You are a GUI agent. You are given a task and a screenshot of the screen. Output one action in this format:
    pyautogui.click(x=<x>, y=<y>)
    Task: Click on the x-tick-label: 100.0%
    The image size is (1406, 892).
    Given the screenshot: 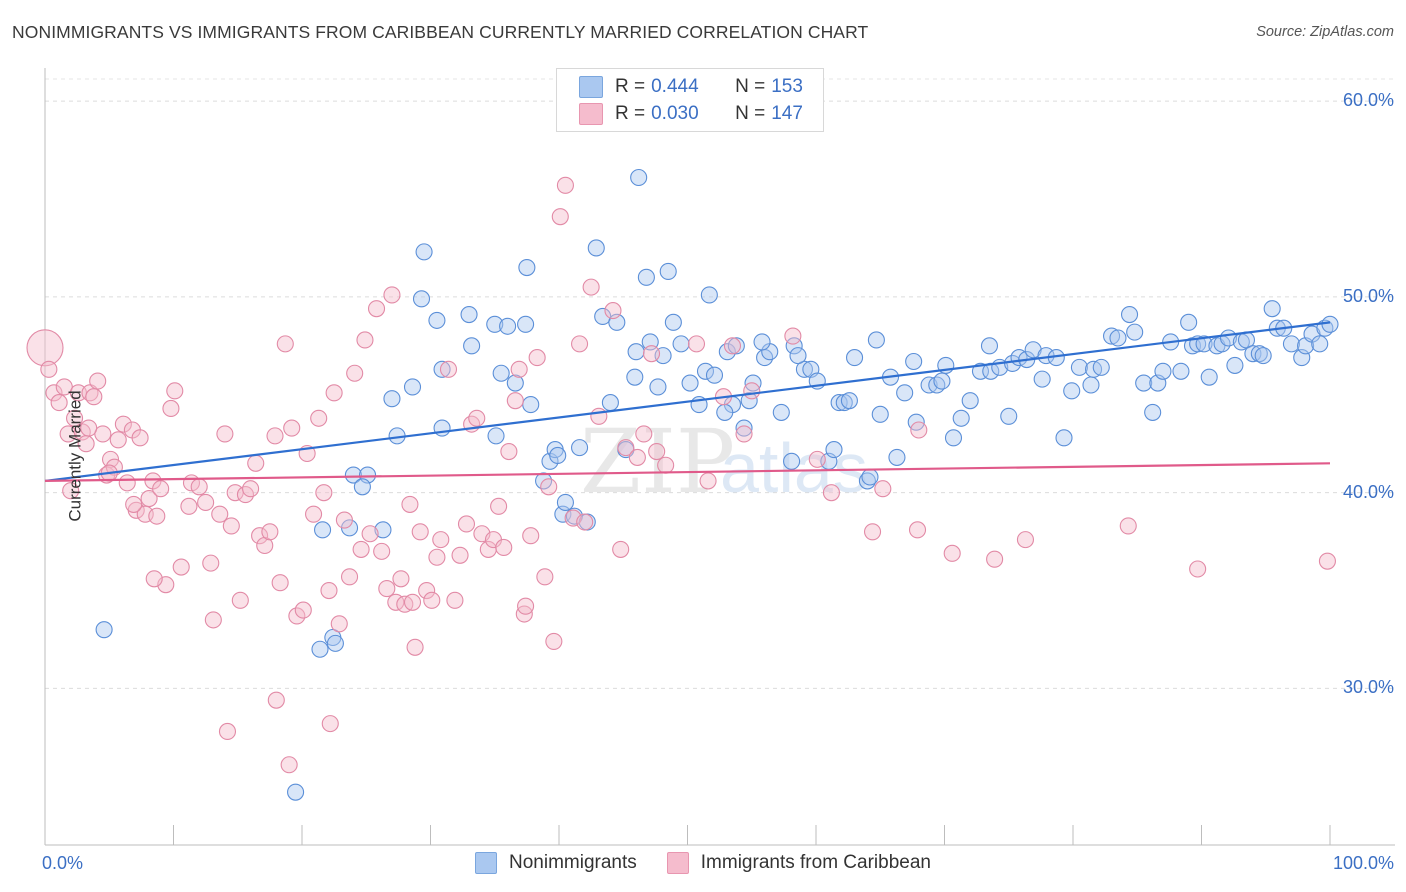 What is the action you would take?
    pyautogui.click(x=1363, y=863)
    